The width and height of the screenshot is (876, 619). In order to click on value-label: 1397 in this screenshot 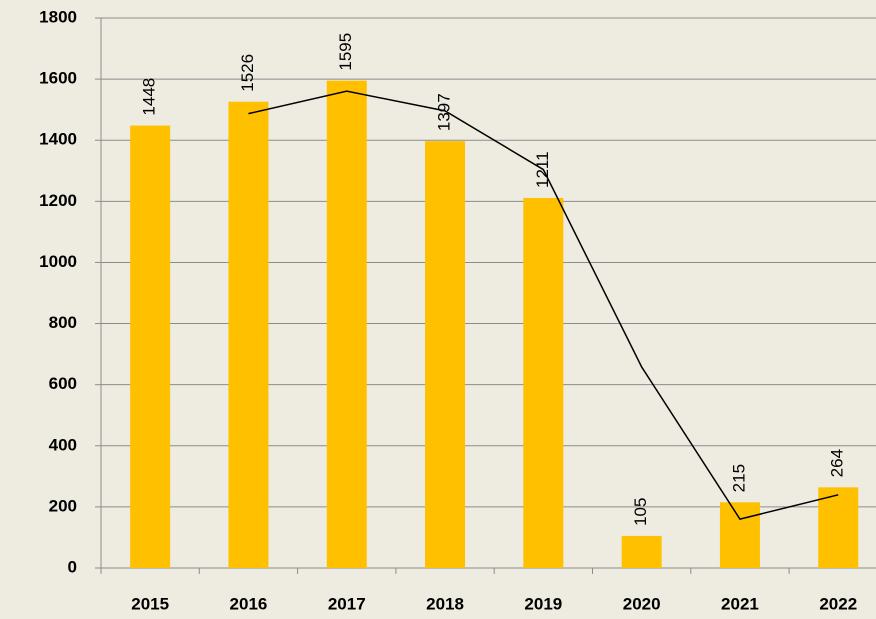, I will do `click(444, 112)`.